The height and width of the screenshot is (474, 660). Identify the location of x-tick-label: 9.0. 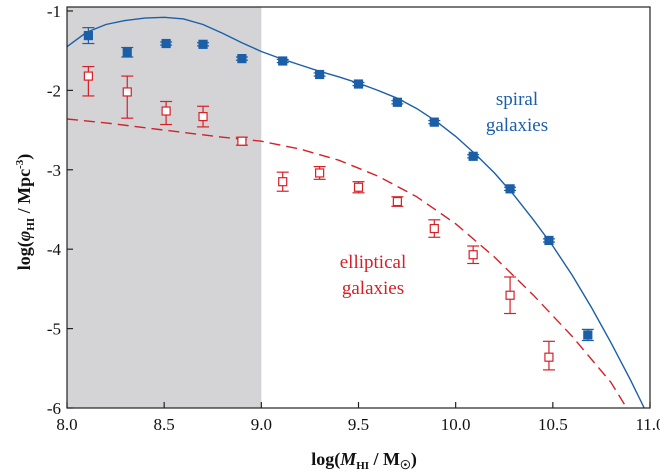
(261, 424).